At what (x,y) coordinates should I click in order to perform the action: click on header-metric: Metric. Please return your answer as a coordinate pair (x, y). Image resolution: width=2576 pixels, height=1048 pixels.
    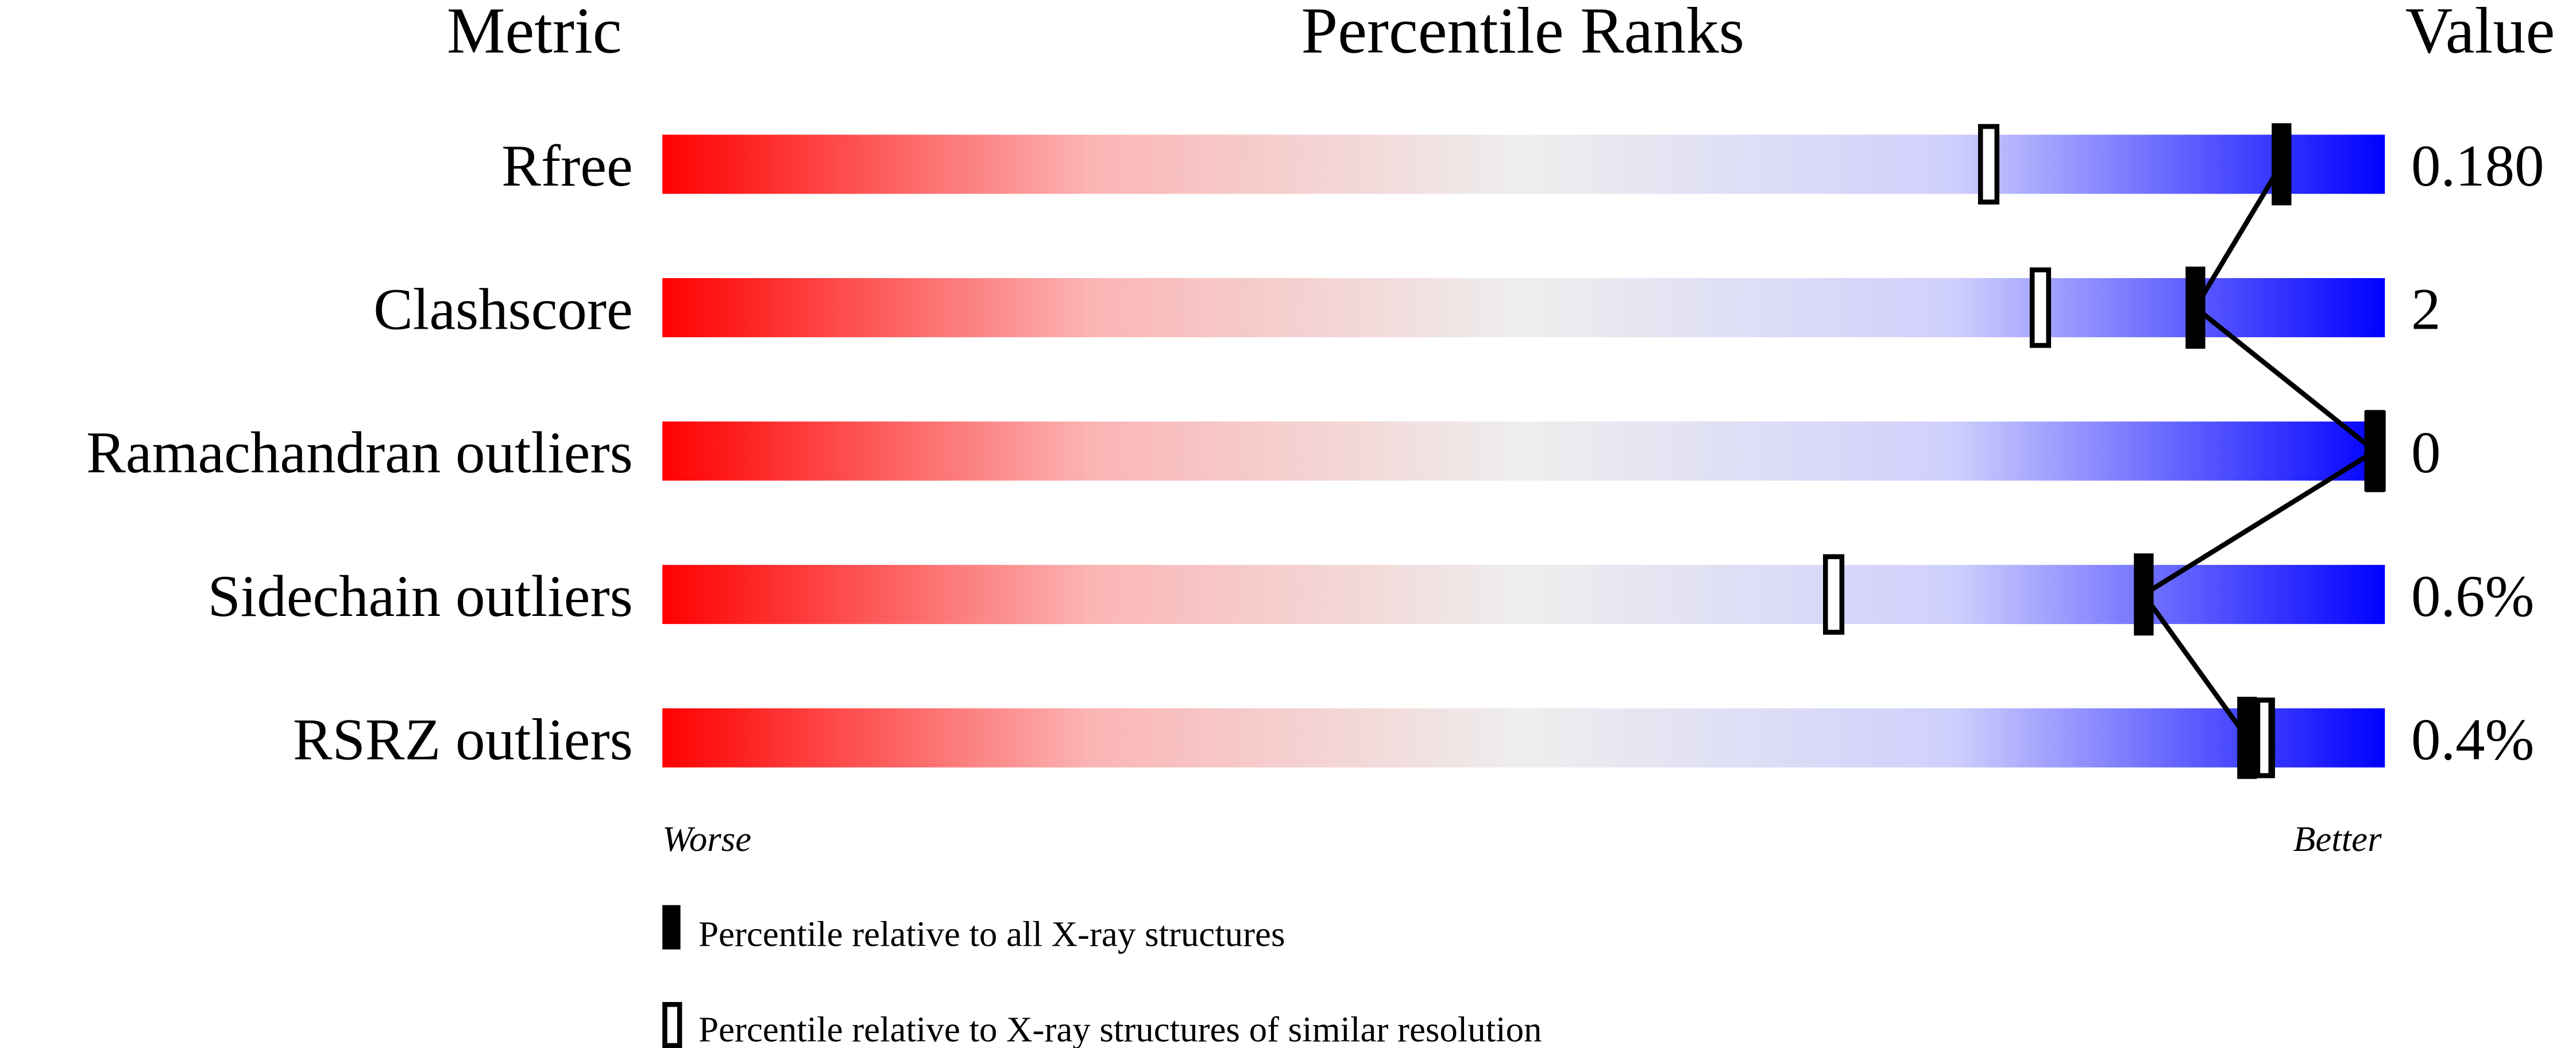
    Looking at the image, I should click on (534, 33).